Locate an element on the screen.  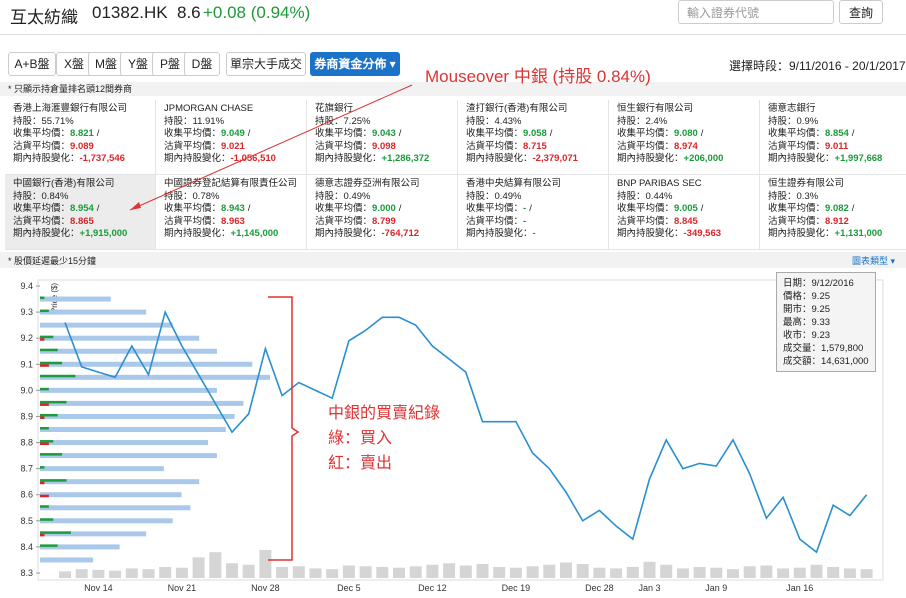
tab: 券商資金分佈 ▾ is located at coordinates (355, 64).